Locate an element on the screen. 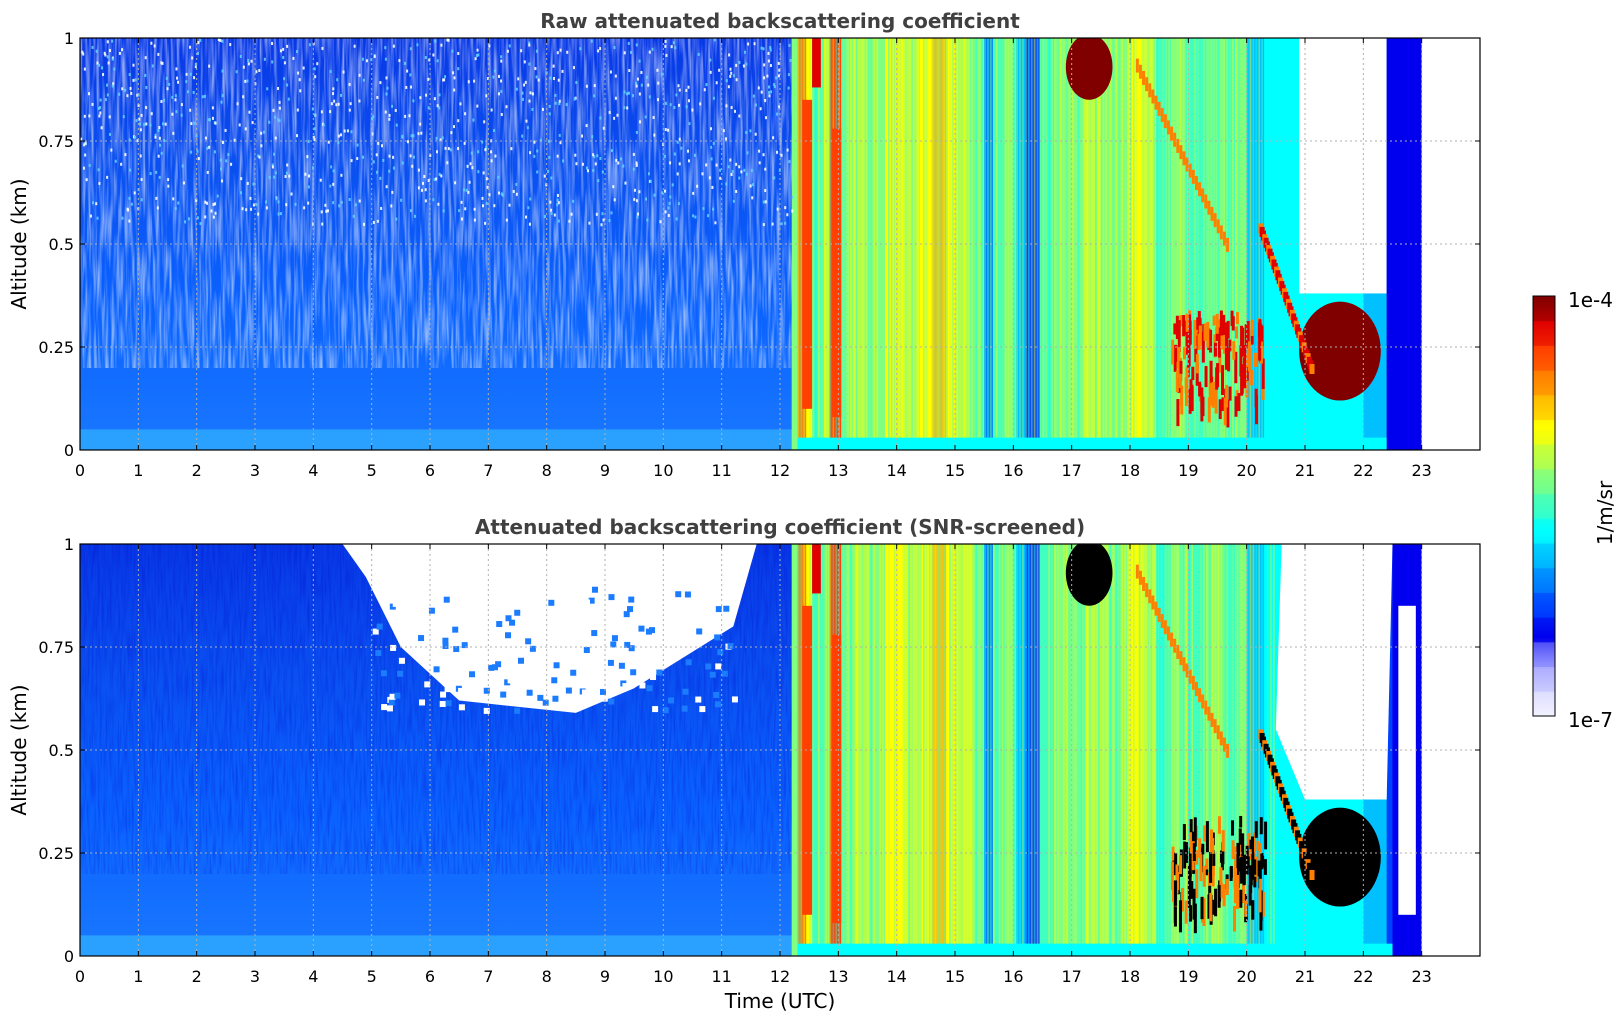 The width and height of the screenshot is (1621, 1020). heatmap-column is located at coordinates (894, 244).